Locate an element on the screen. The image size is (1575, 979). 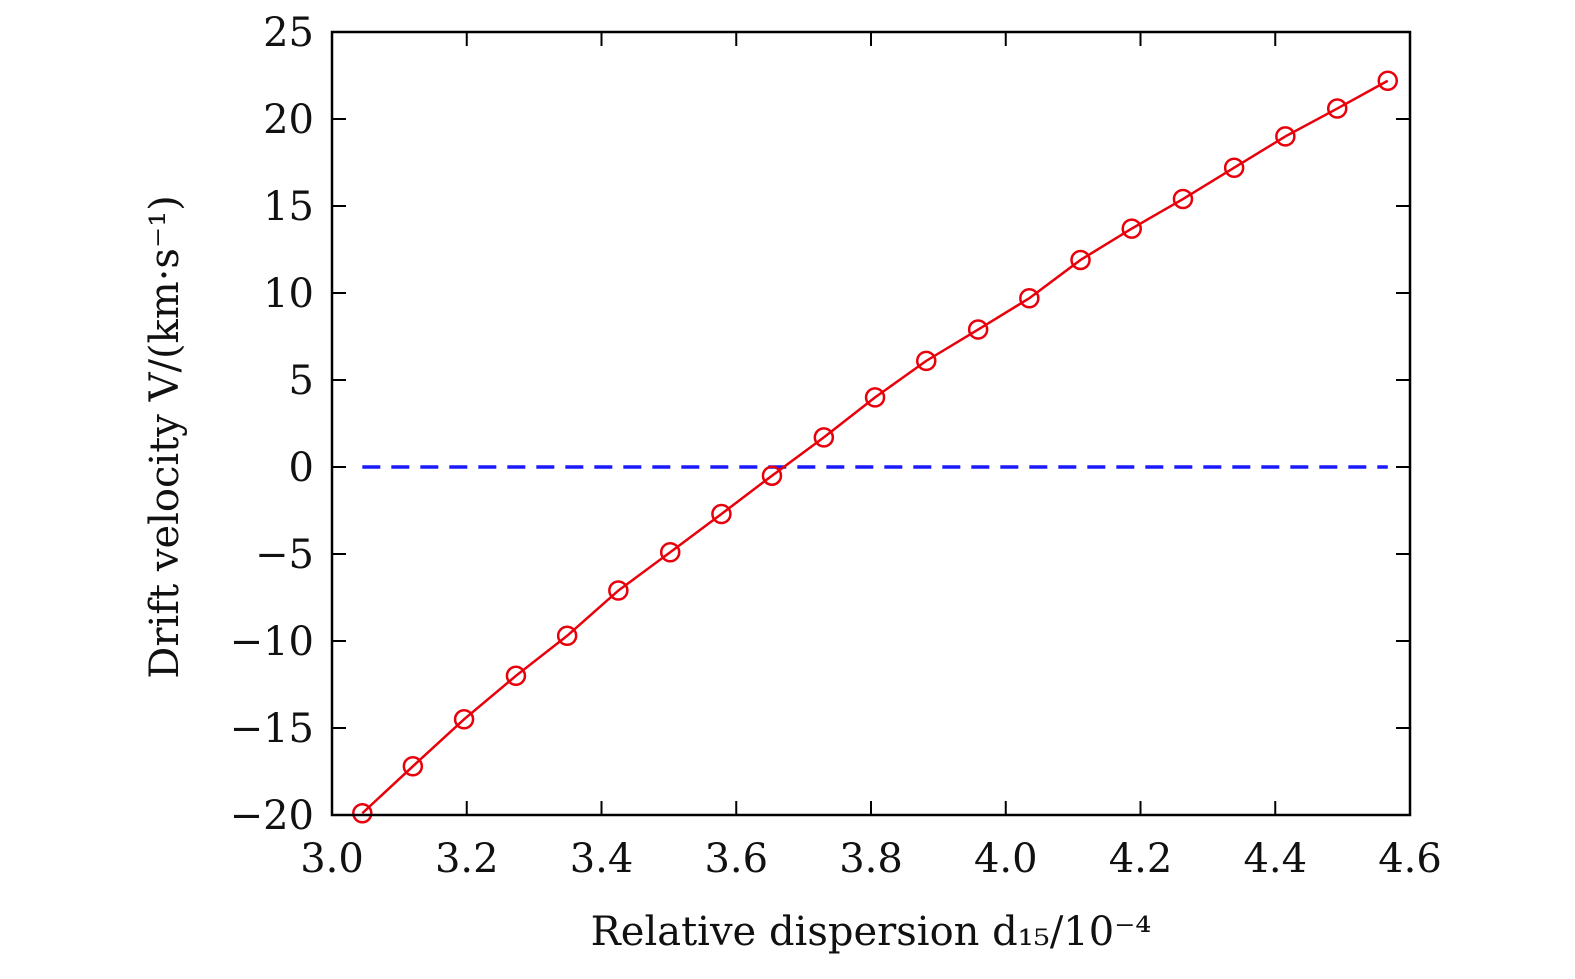
x-tick-label: 4.4 is located at coordinates (1275, 859).